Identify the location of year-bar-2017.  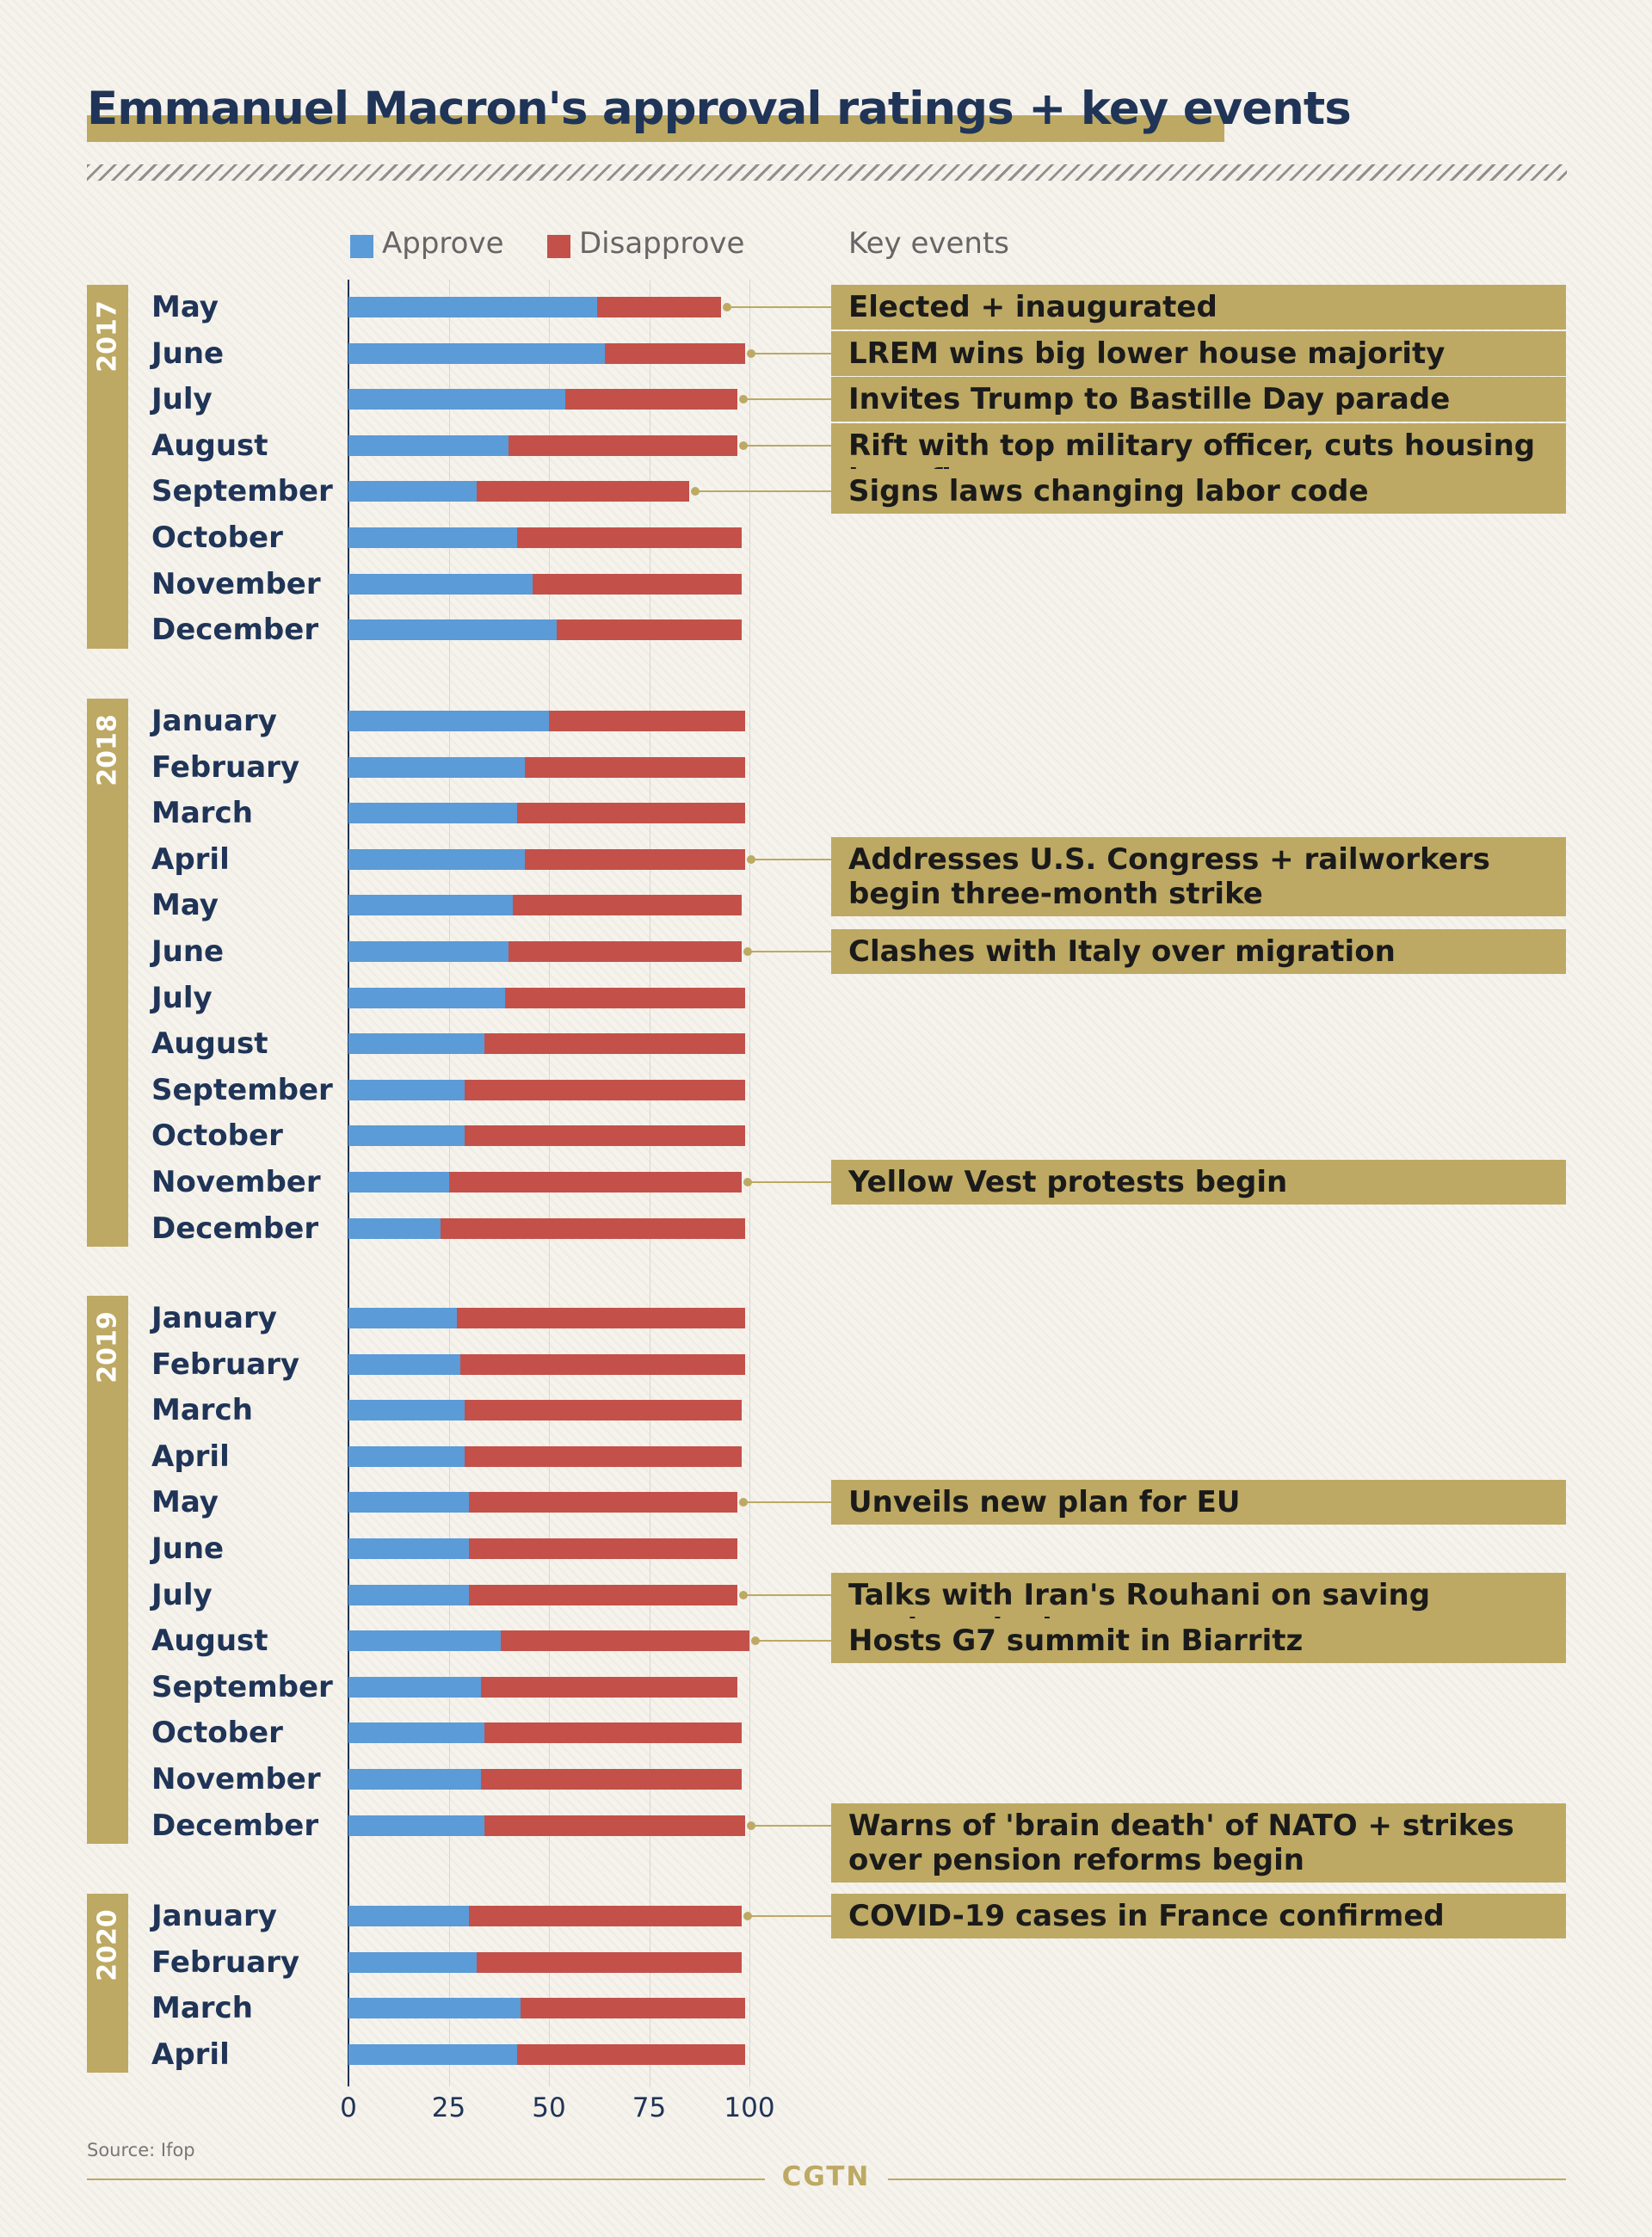
(107, 467).